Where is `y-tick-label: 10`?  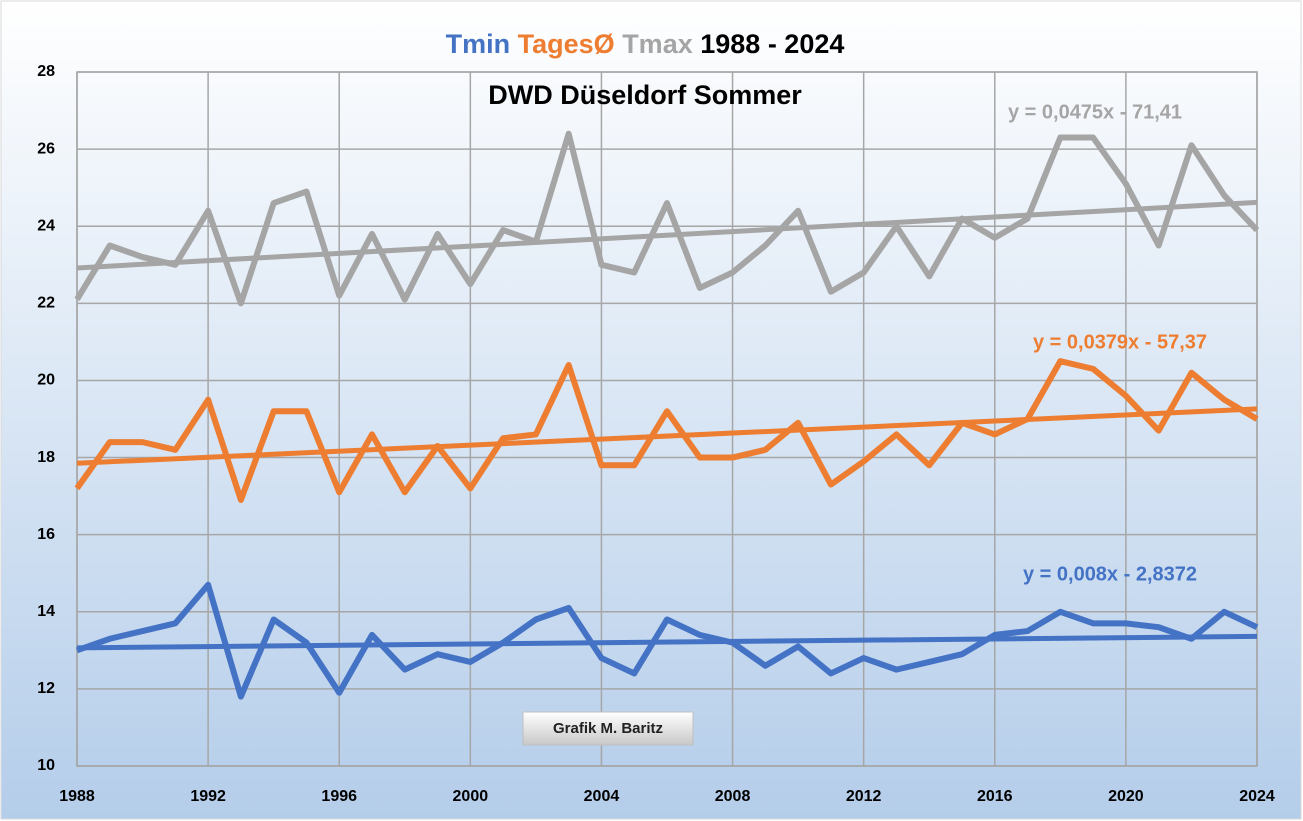 y-tick-label: 10 is located at coordinates (46, 765).